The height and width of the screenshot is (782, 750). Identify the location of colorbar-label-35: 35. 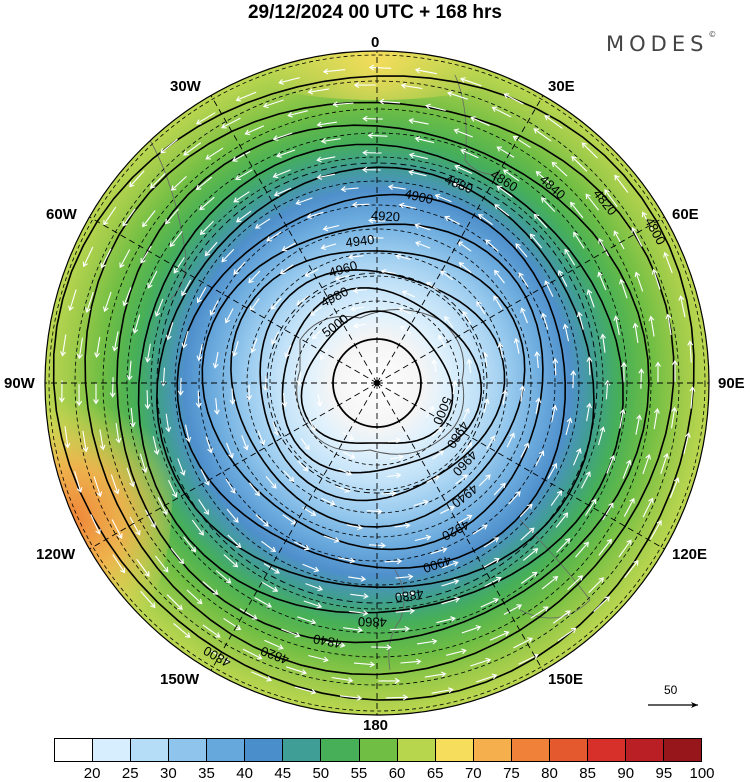
(206, 773).